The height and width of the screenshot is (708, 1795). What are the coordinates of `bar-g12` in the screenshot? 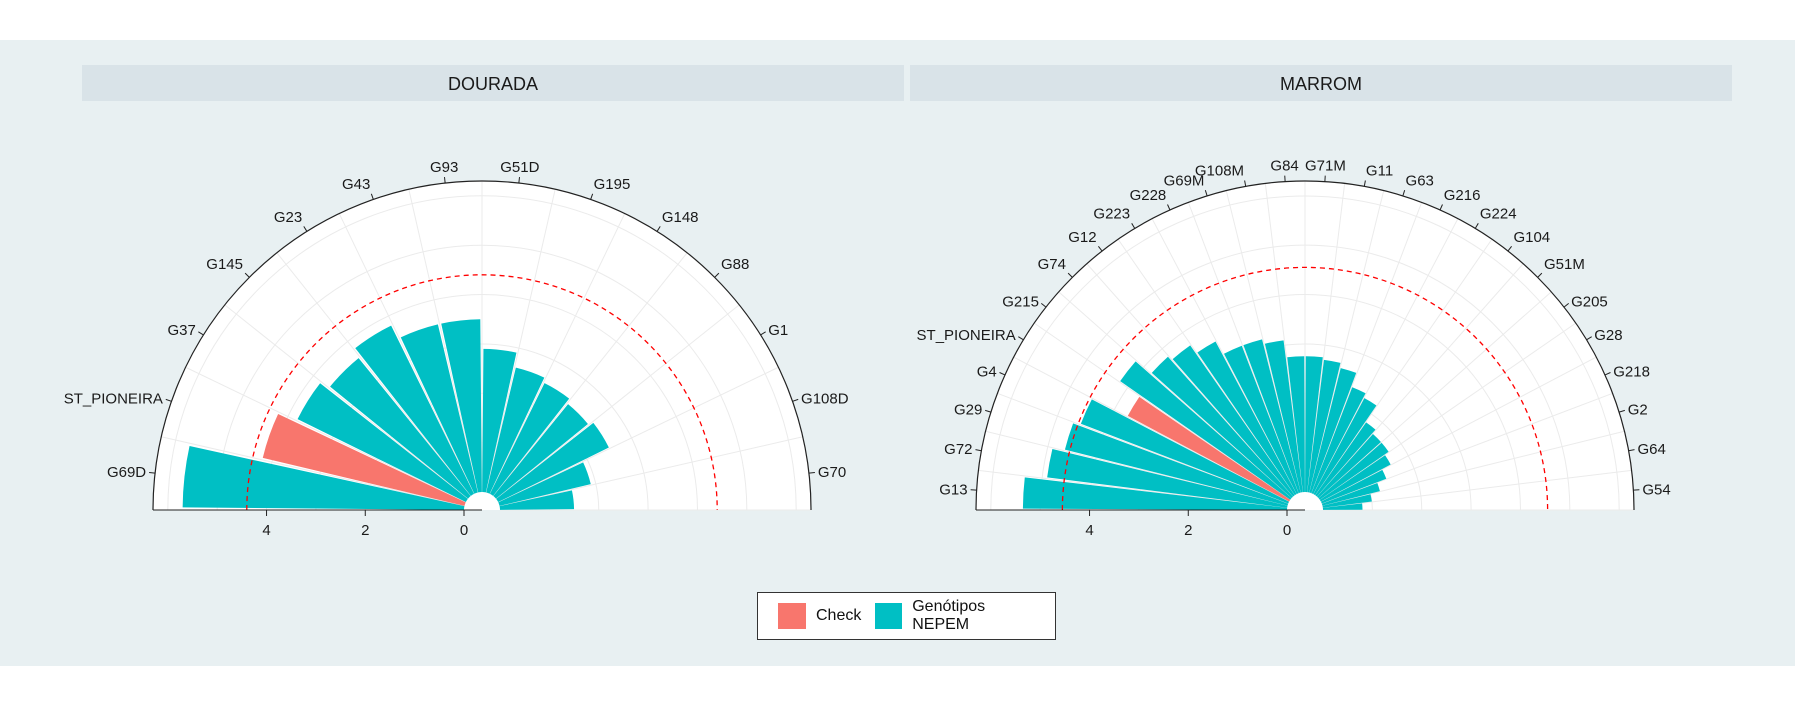 It's located at (1233, 421).